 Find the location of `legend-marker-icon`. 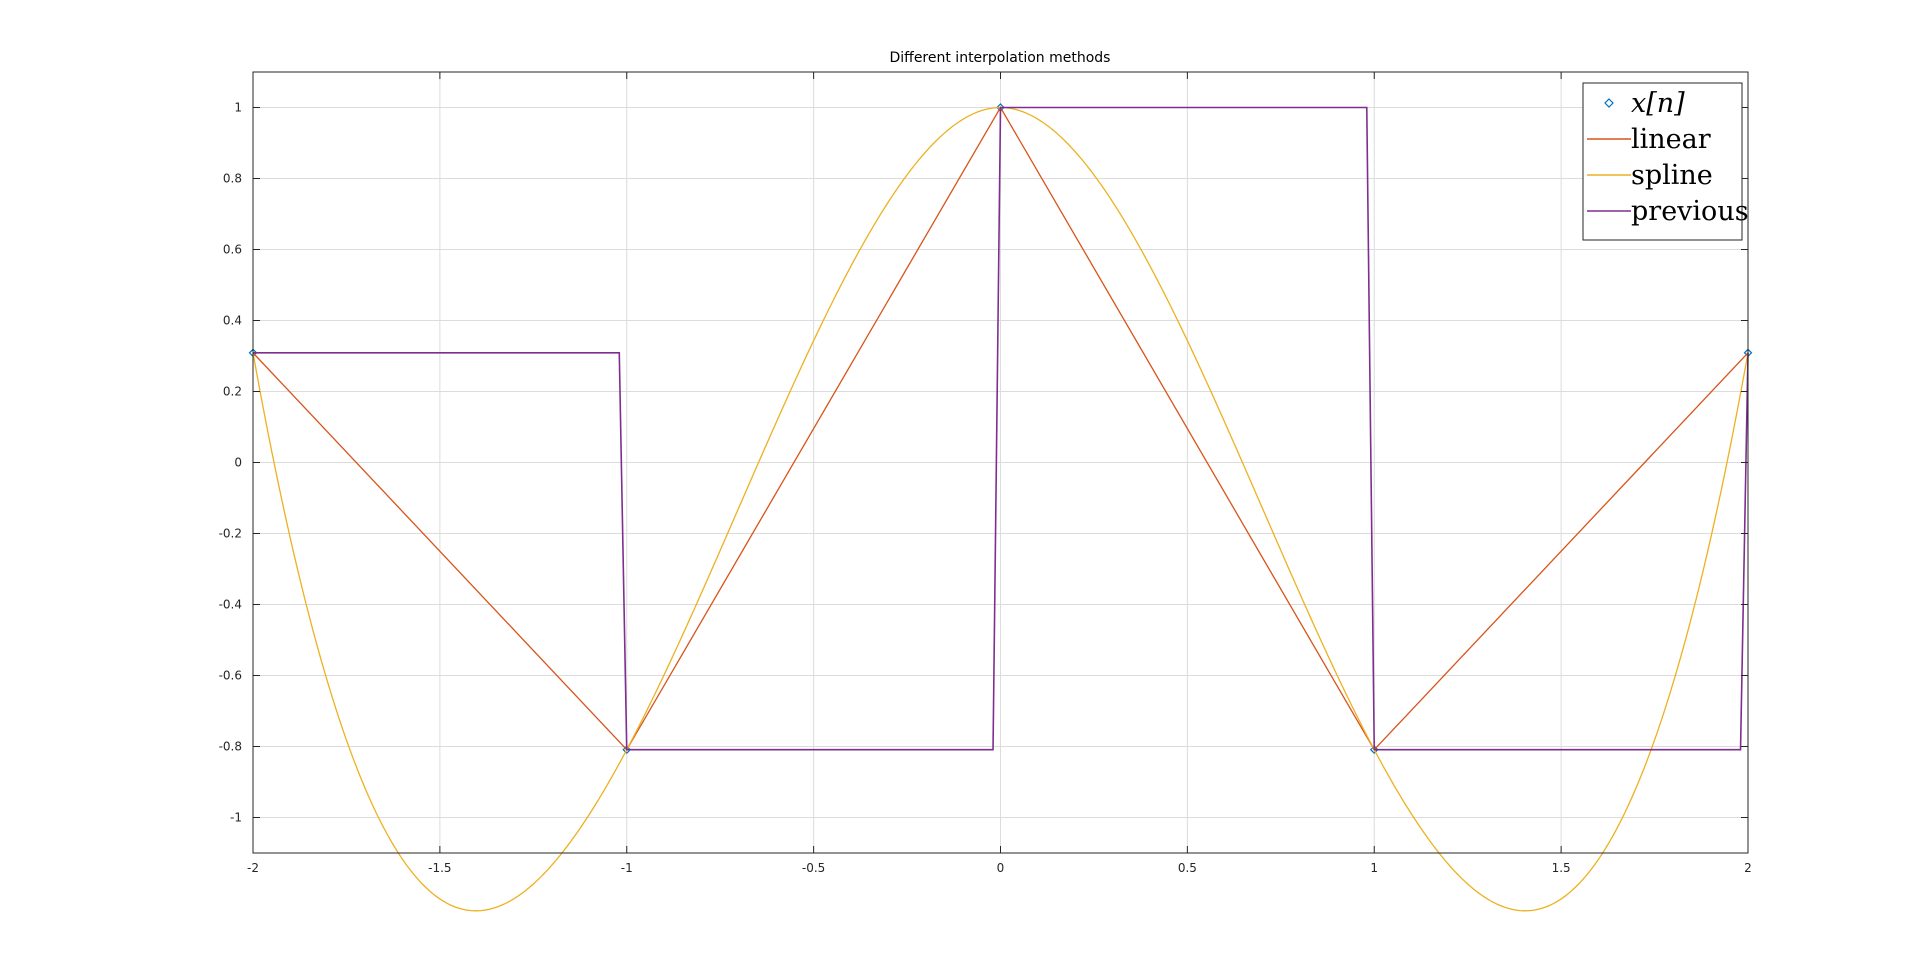

legend-marker-icon is located at coordinates (1609, 103).